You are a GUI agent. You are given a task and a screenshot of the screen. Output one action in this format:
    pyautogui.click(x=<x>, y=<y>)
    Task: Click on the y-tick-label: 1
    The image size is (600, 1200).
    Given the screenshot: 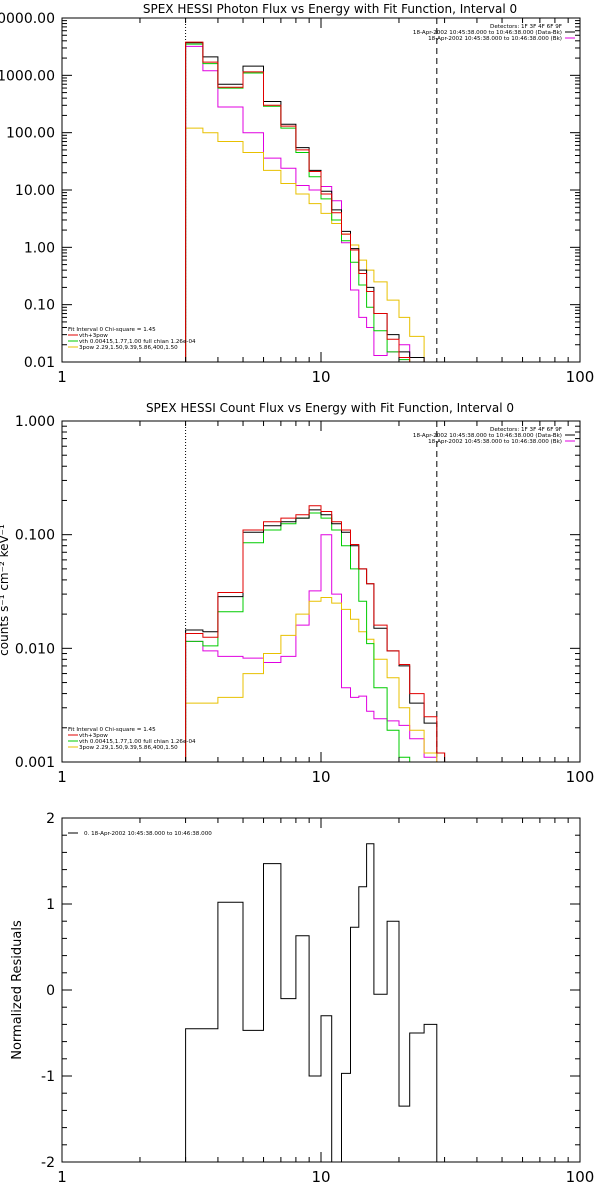 What is the action you would take?
    pyautogui.click(x=50, y=905)
    